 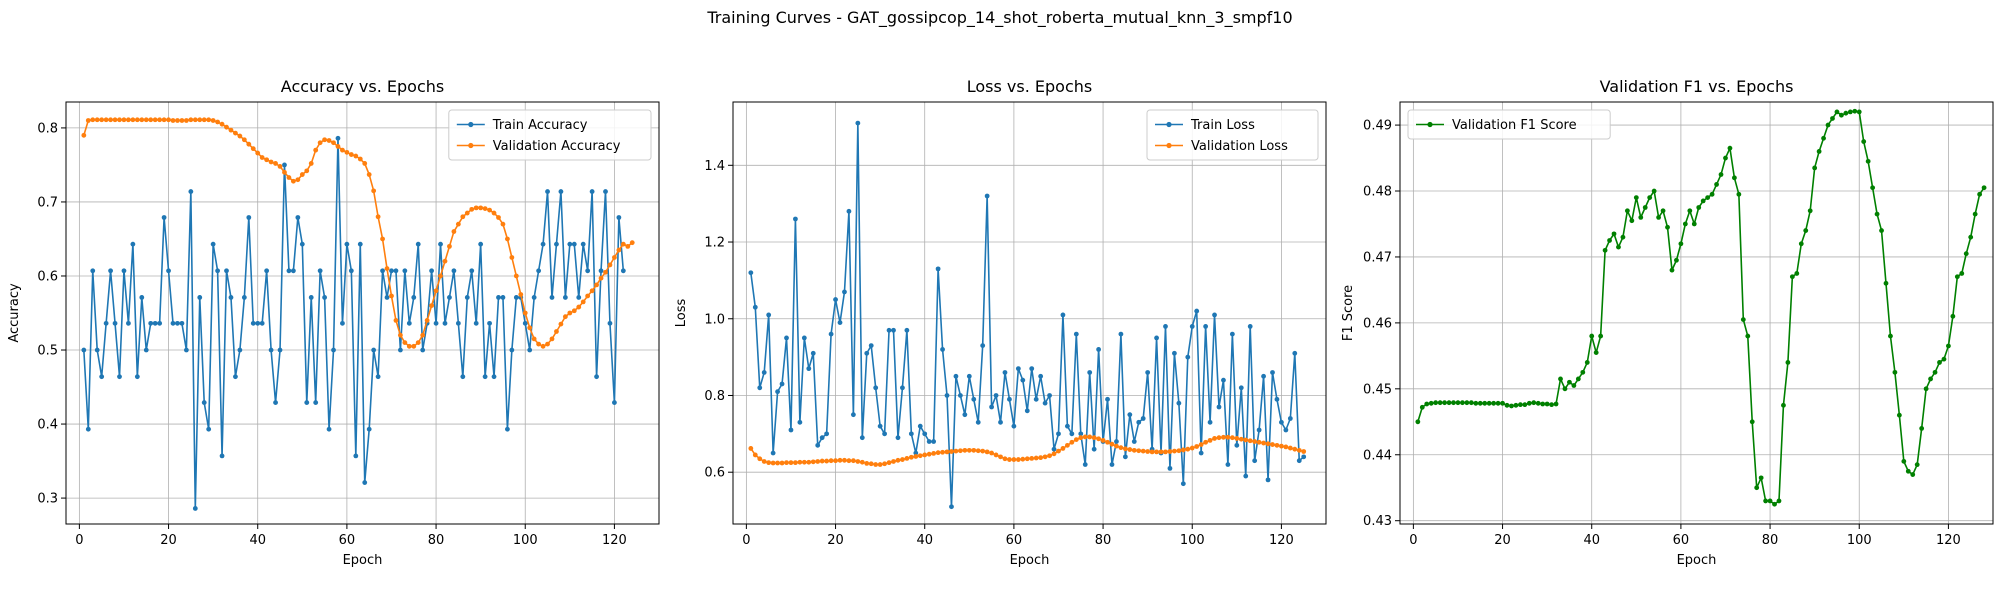 What do you see at coordinates (47, 128) in the screenshot?
I see `y-tick-label: 0.8` at bounding box center [47, 128].